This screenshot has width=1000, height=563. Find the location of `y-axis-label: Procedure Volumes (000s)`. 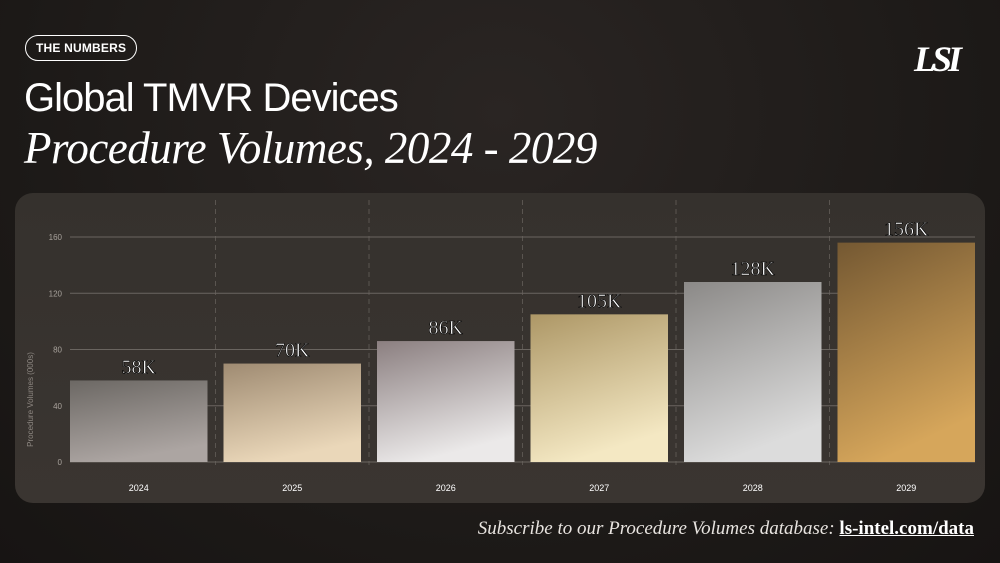

y-axis-label: Procedure Volumes (000s) is located at coordinates (30, 399).